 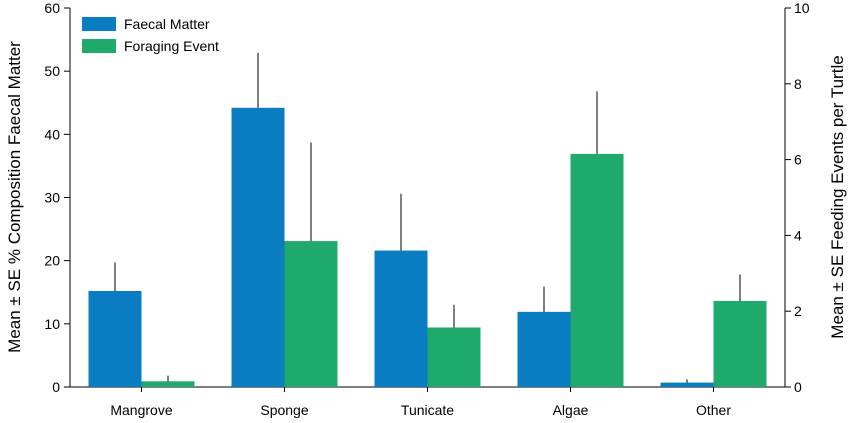 What do you see at coordinates (571, 410) in the screenshot?
I see `x-tick-label: Algae` at bounding box center [571, 410].